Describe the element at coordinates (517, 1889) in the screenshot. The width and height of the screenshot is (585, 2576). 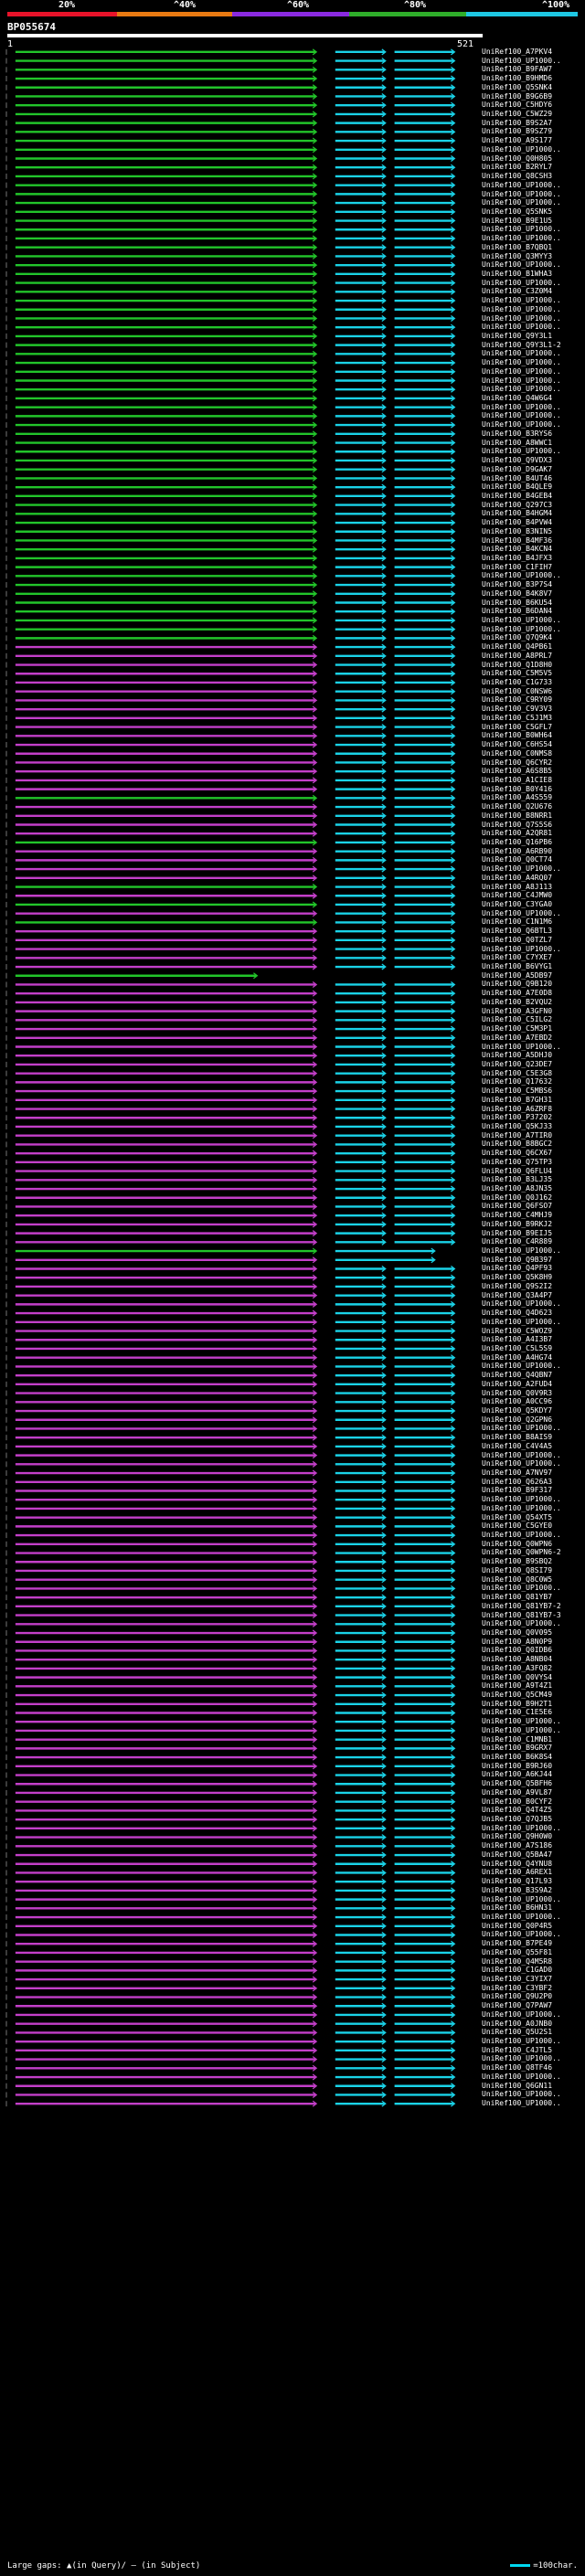
I see `hit-label: UniRef100_B3S9A2` at that location.